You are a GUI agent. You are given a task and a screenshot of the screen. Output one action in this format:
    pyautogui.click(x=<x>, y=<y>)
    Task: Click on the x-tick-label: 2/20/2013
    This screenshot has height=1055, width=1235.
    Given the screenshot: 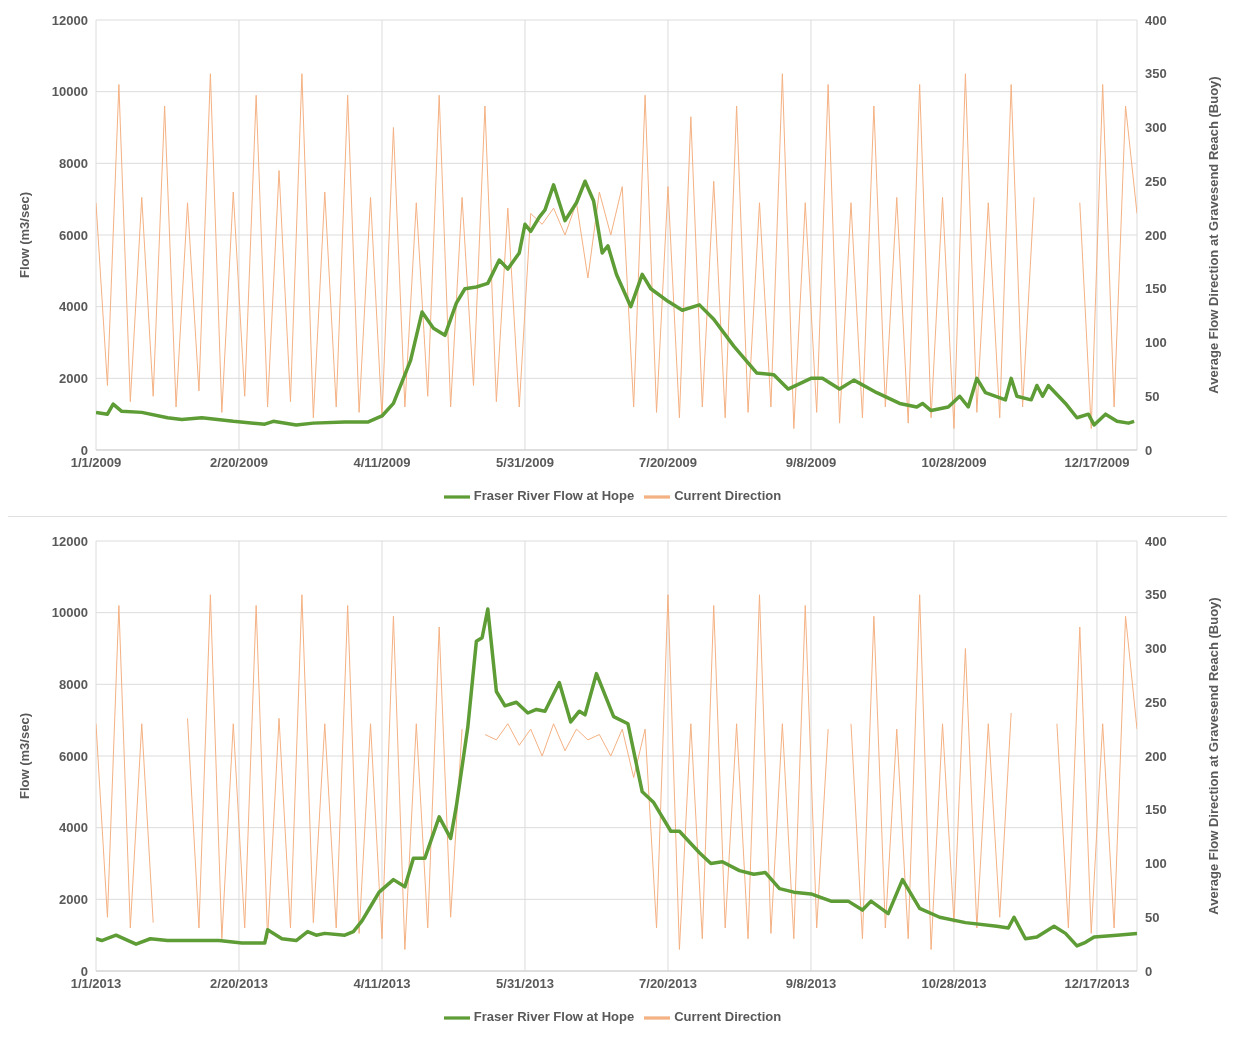 What is the action you would take?
    pyautogui.click(x=239, y=984)
    